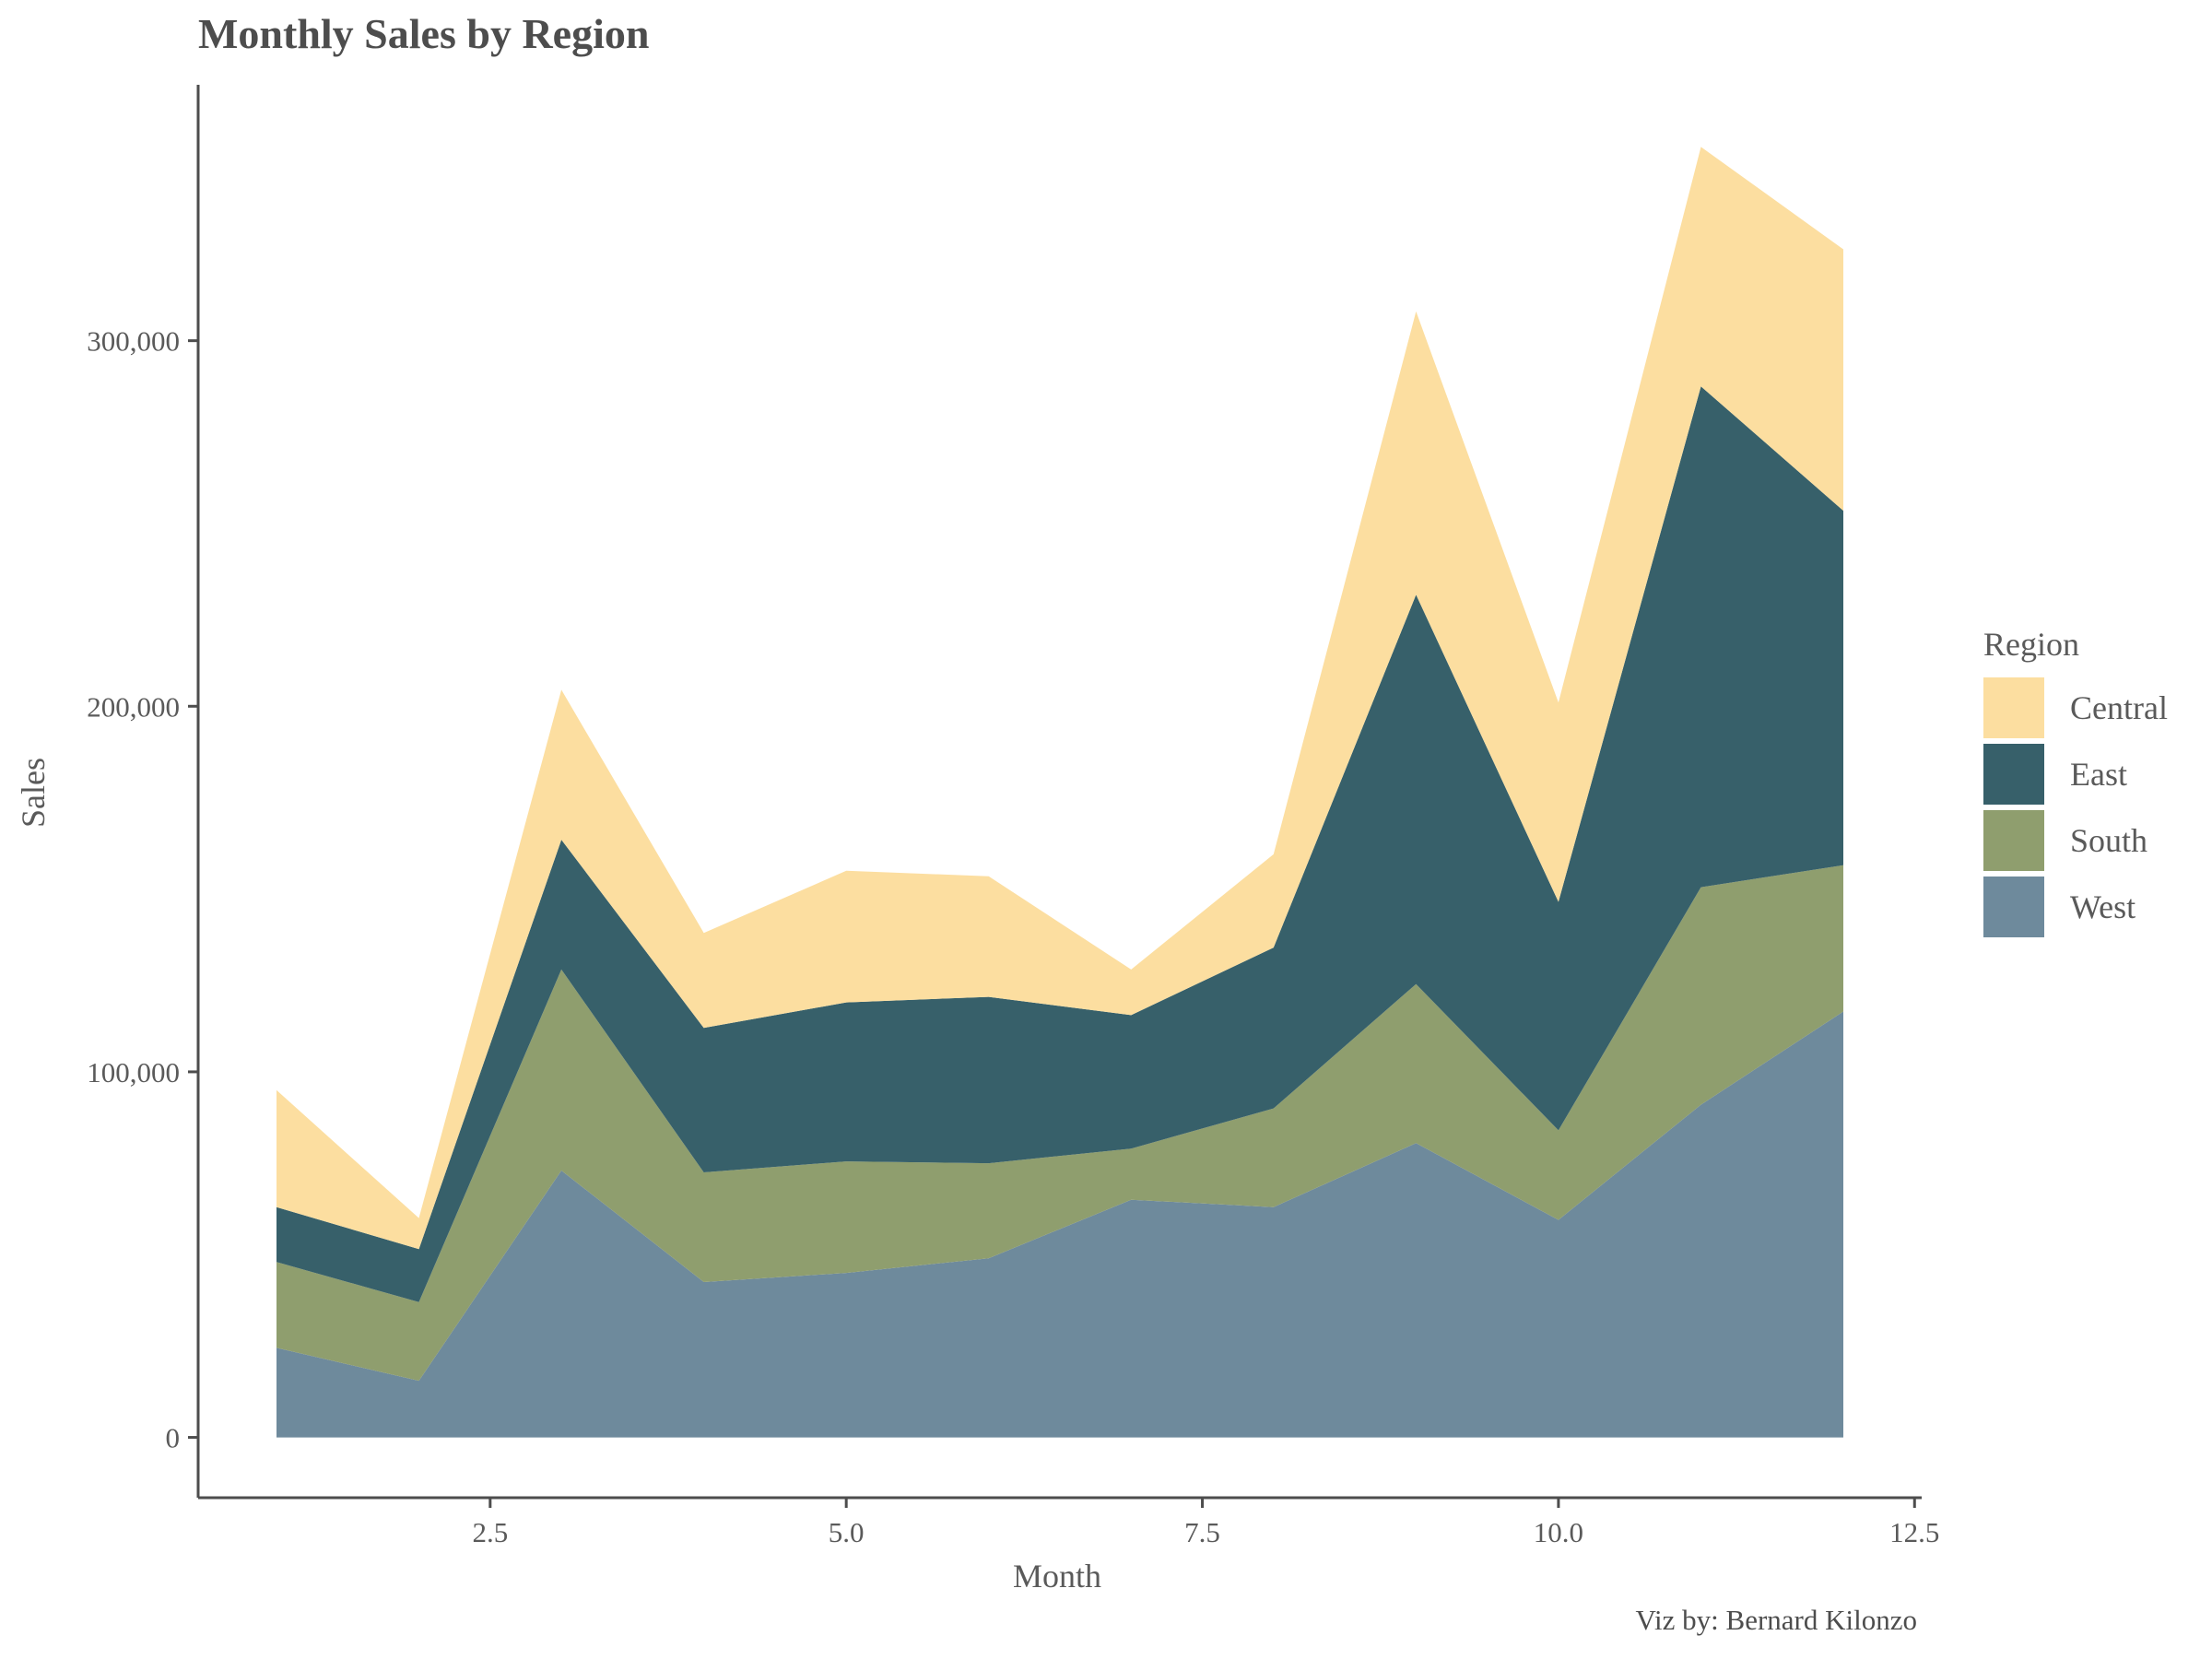 This screenshot has width=2212, height=1659. I want to click on y-axis-title: Sales, so click(33, 793).